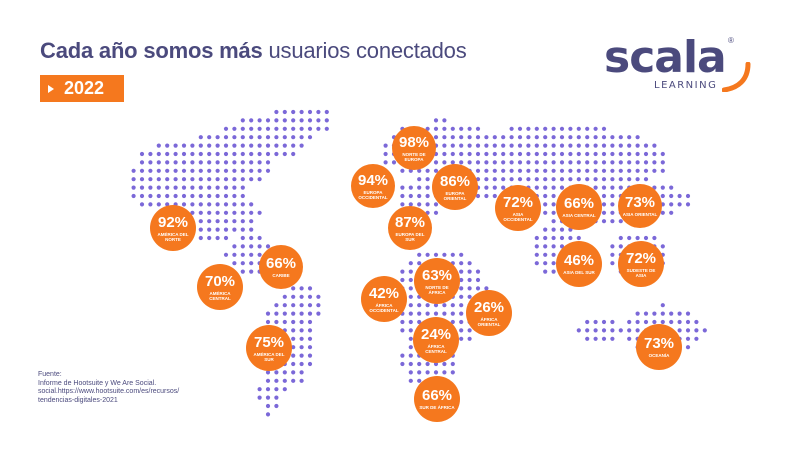  Describe the element at coordinates (436, 334) in the screenshot. I see `bubble-pct: 24%` at that location.